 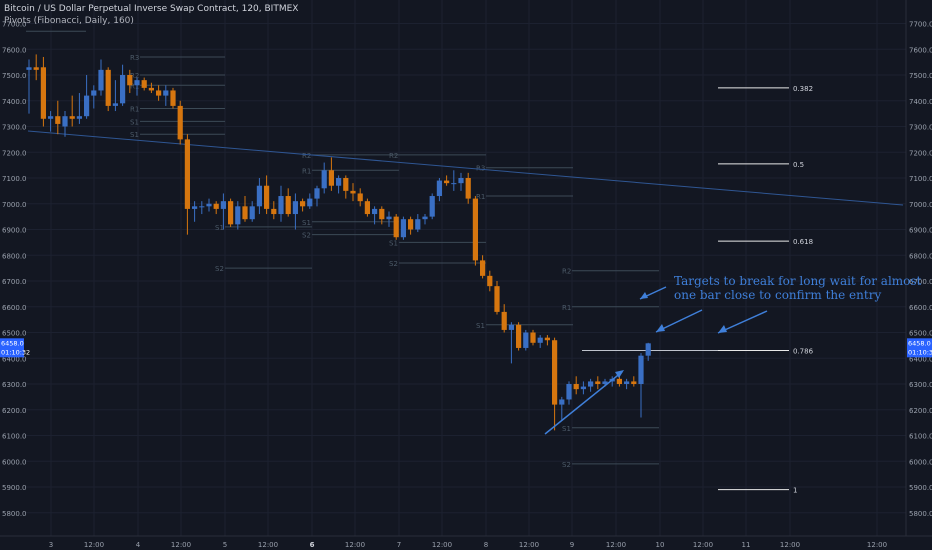 What do you see at coordinates (920, 308) in the screenshot?
I see `price-tick-right: 6600.0` at bounding box center [920, 308].